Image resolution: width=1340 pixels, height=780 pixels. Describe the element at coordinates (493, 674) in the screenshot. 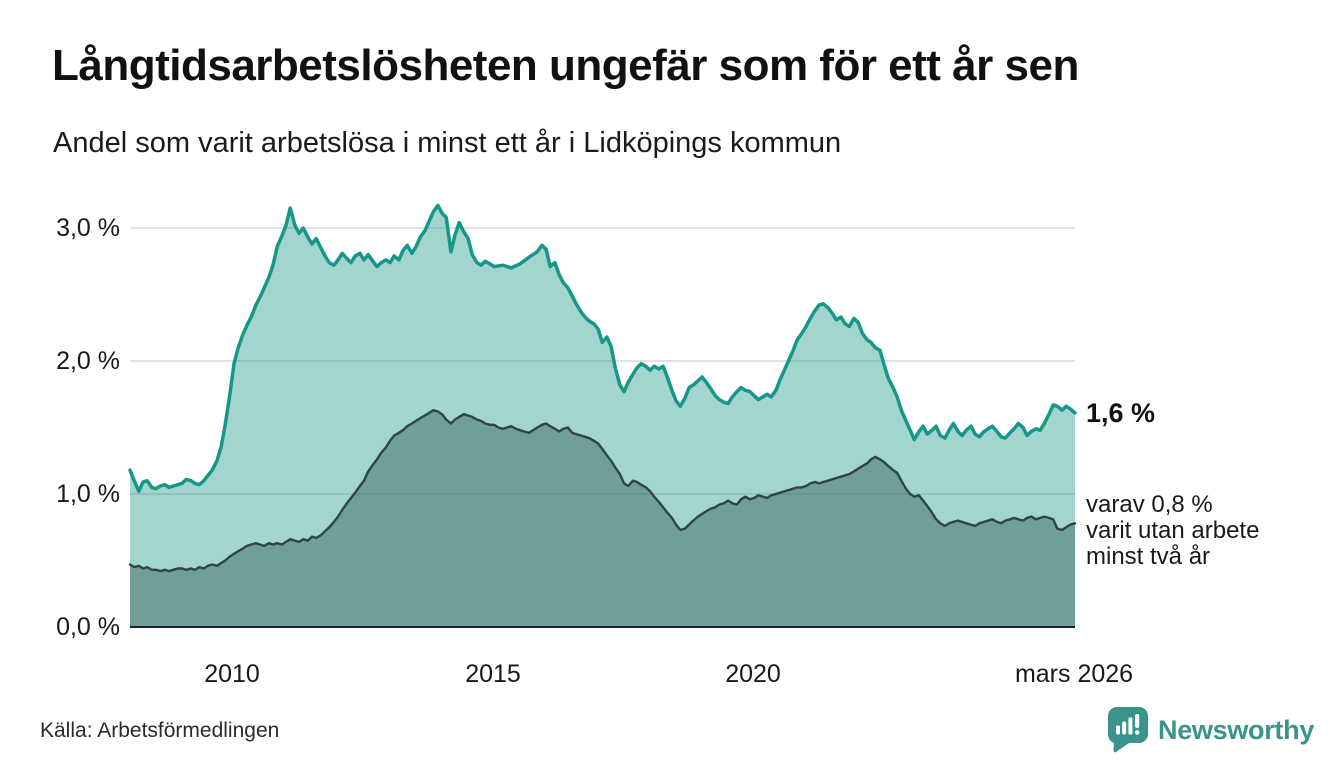

I see `x-tick-2015: 2015` at that location.